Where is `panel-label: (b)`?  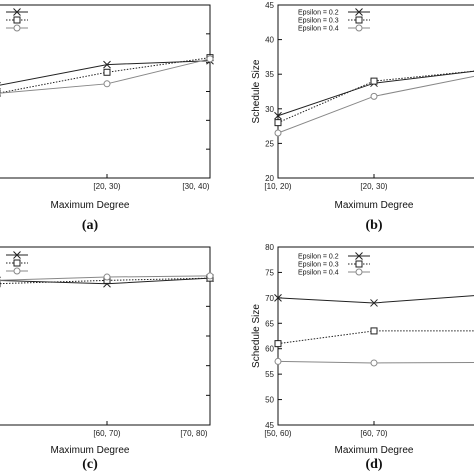 panel-label: (b) is located at coordinates (373, 225).